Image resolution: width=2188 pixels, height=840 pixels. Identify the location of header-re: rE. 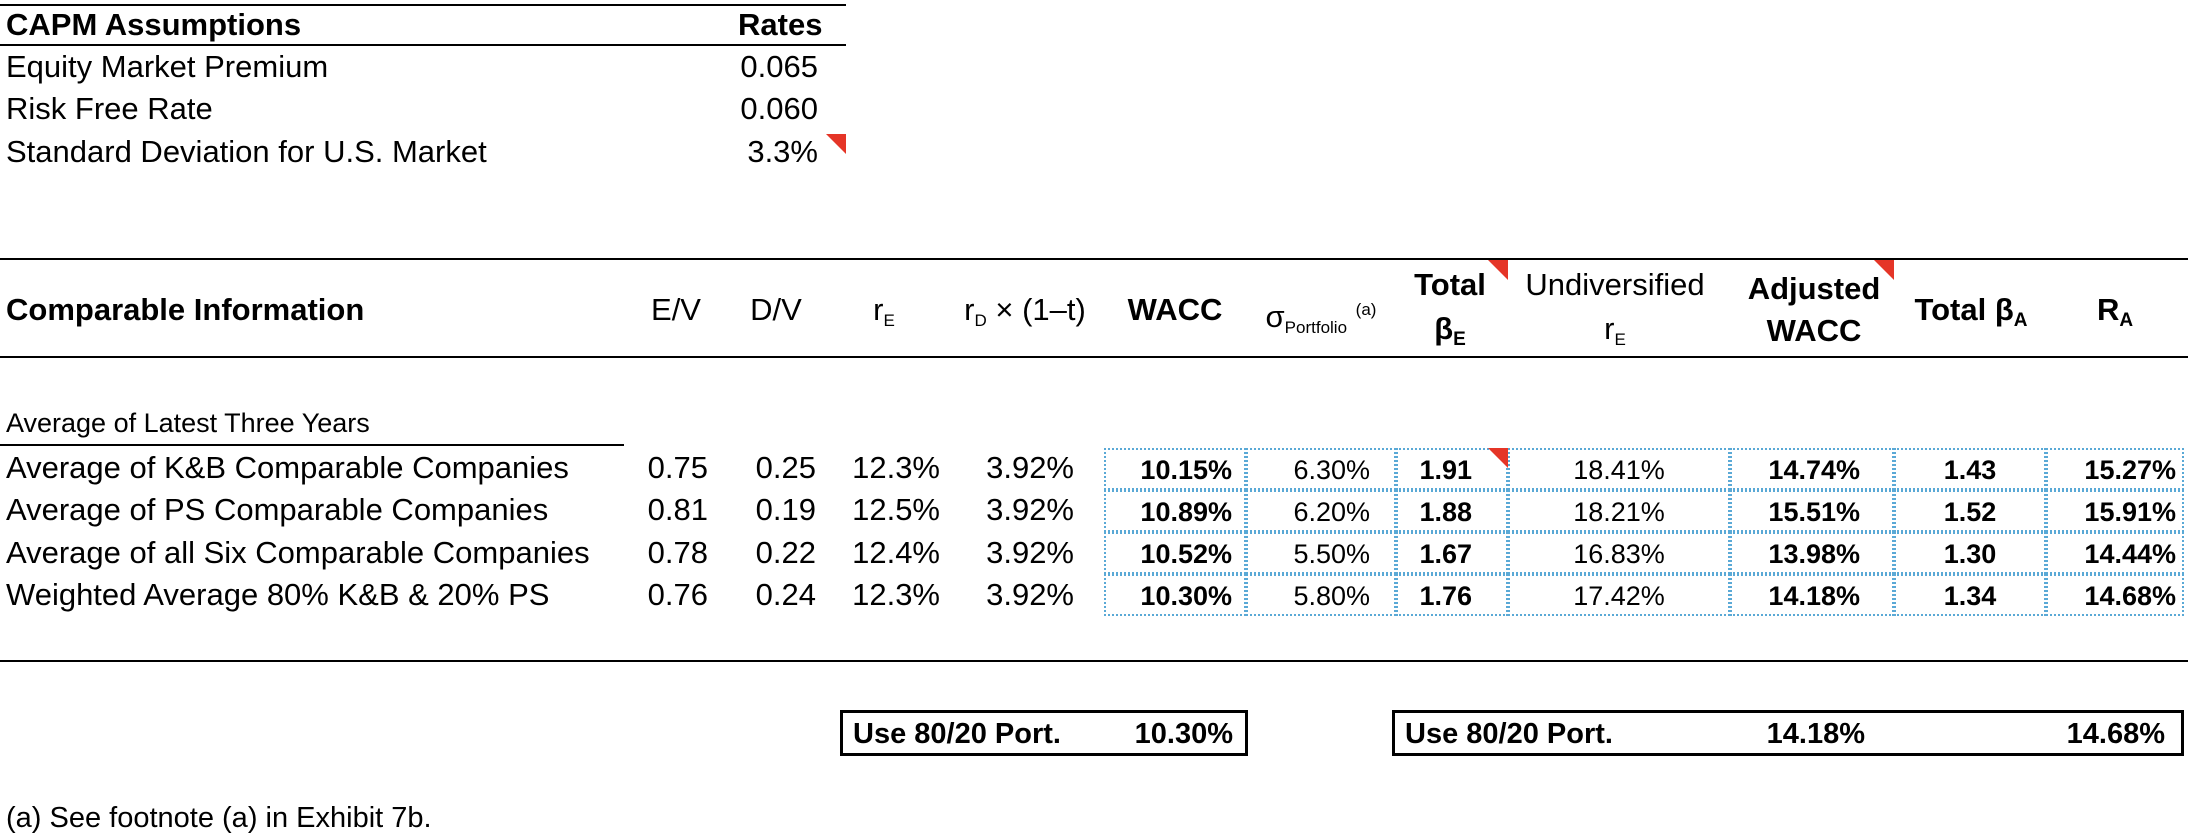
(884, 311).